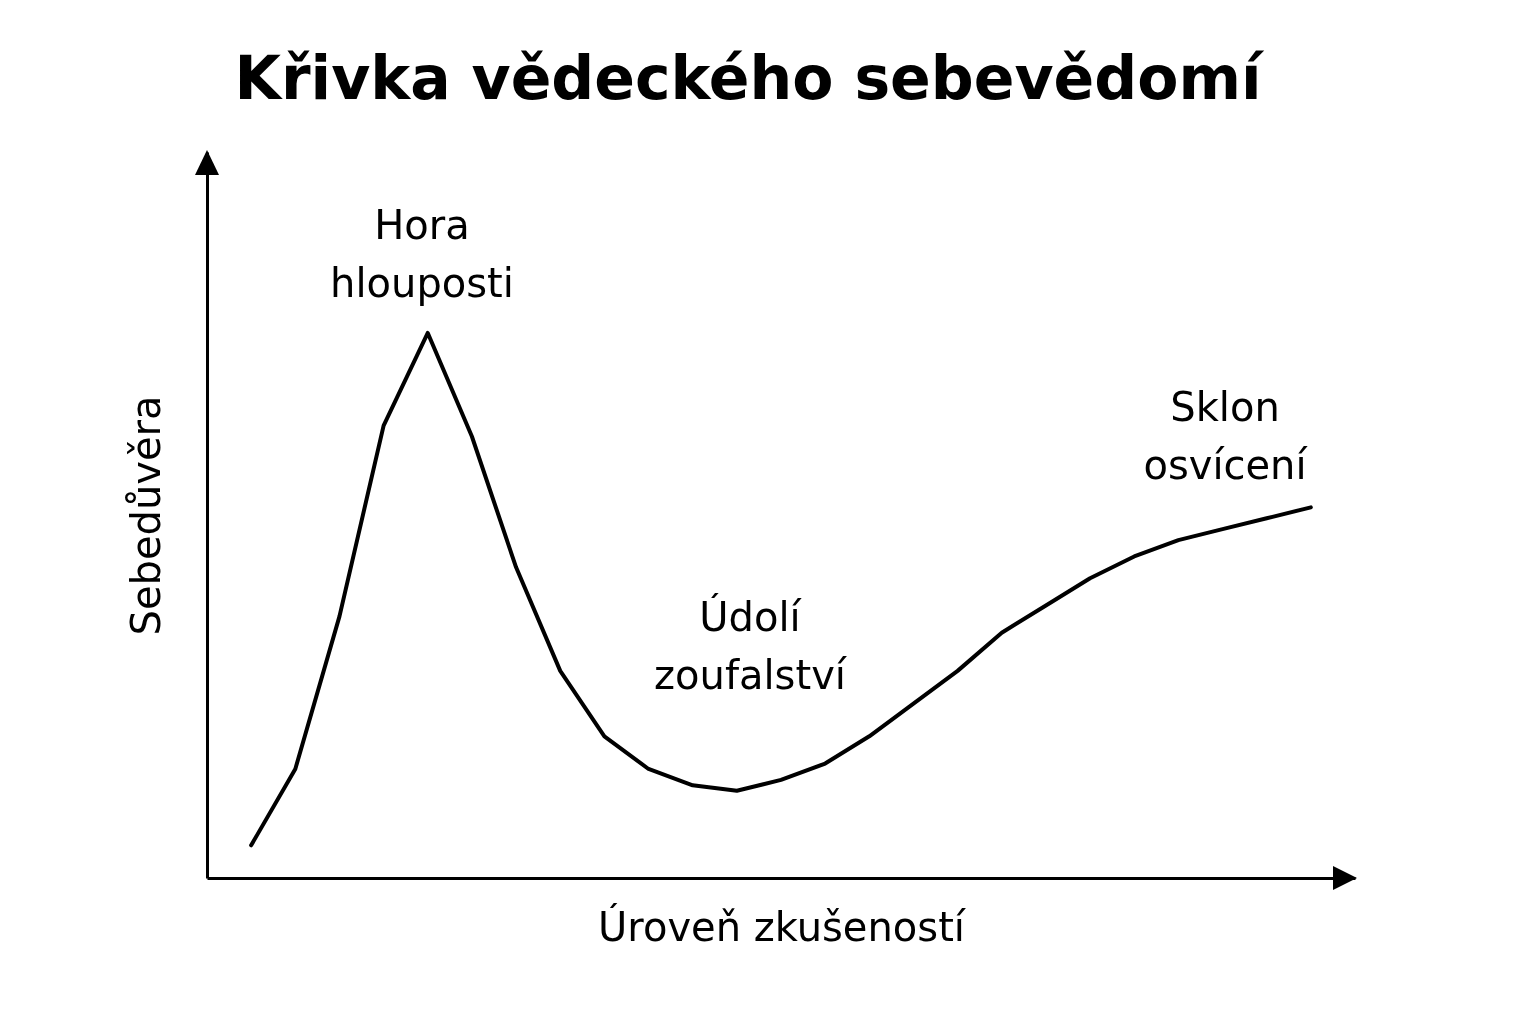  What do you see at coordinates (145, 515) in the screenshot?
I see `y-axis-title: Sebedůvěra` at bounding box center [145, 515].